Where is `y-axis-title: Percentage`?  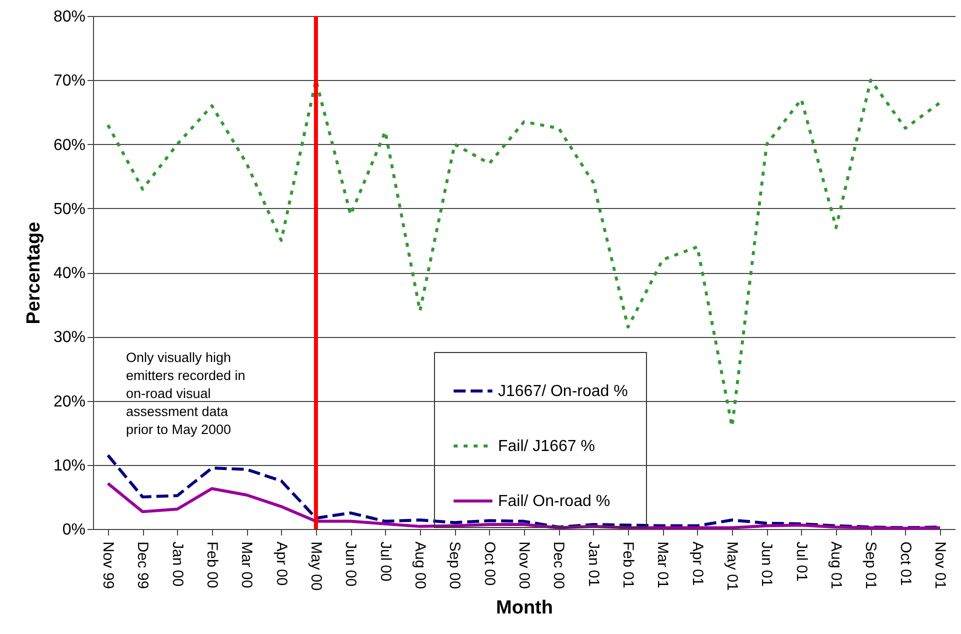
y-axis-title: Percentage is located at coordinates (33, 273).